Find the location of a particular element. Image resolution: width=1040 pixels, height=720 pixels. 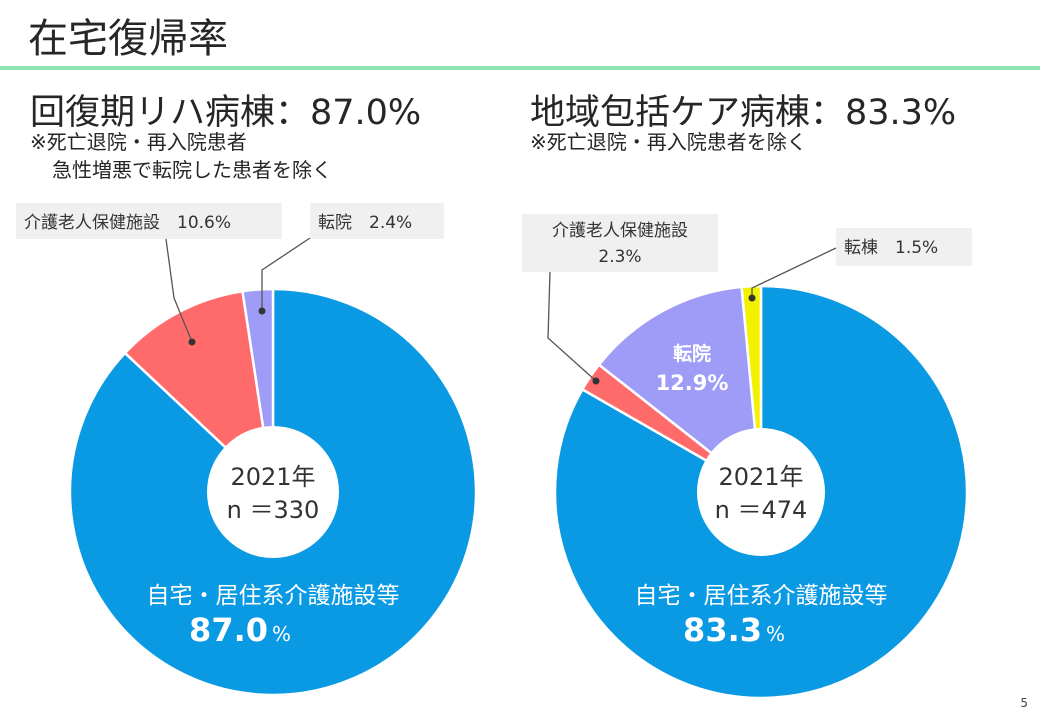

left-callout-care-leader is located at coordinates (179, 290).